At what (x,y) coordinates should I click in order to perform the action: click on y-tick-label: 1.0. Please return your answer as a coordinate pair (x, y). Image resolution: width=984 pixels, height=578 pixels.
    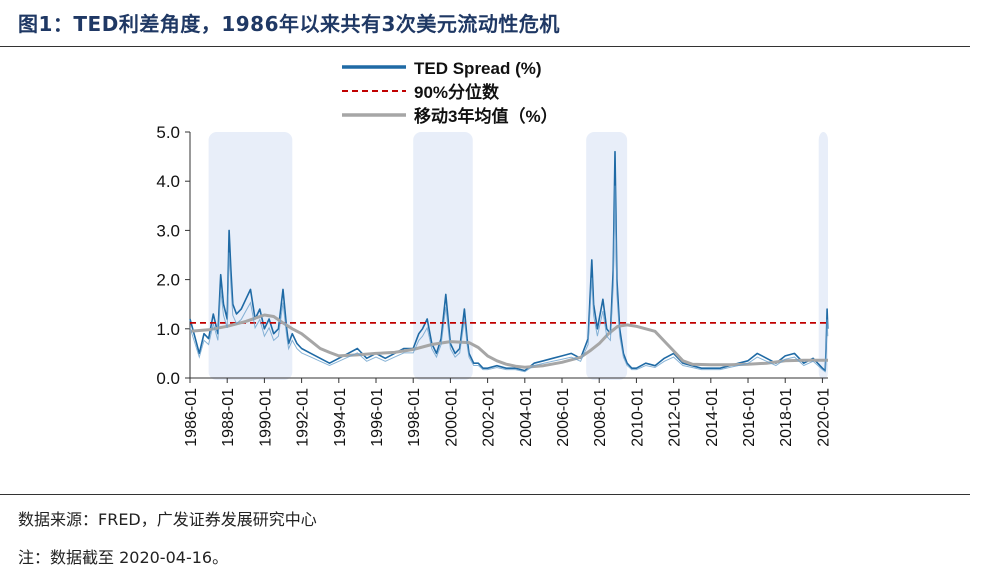
    Looking at the image, I should click on (168, 329).